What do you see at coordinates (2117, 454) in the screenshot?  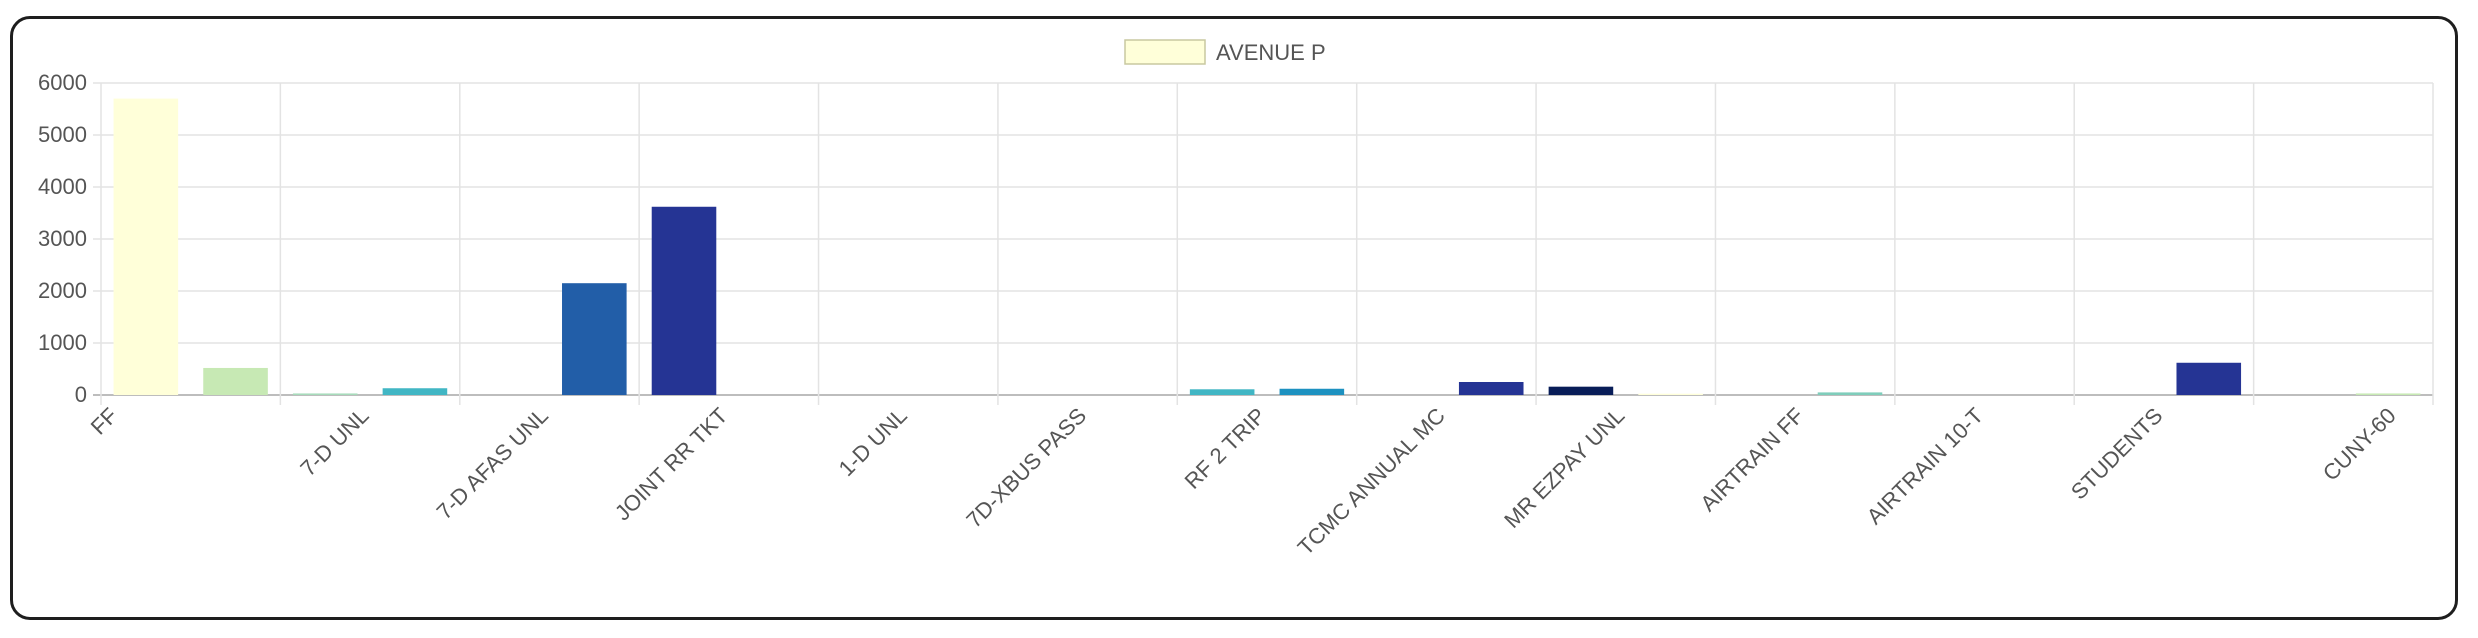 I see `x-tick-label: STUDENTS` at bounding box center [2117, 454].